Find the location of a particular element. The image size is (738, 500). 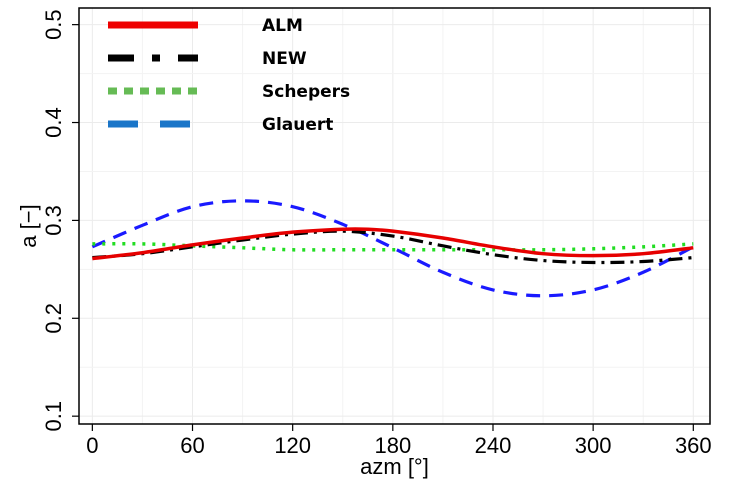

x-tick-label: 60 is located at coordinates (192, 445).